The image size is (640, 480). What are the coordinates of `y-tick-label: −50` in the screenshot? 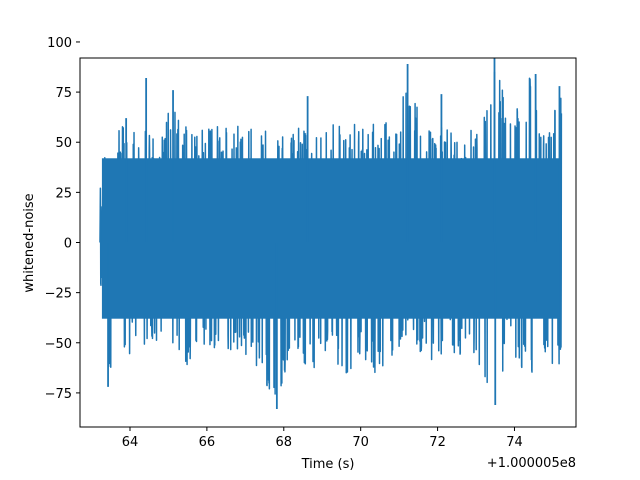 It's located at (58, 344).